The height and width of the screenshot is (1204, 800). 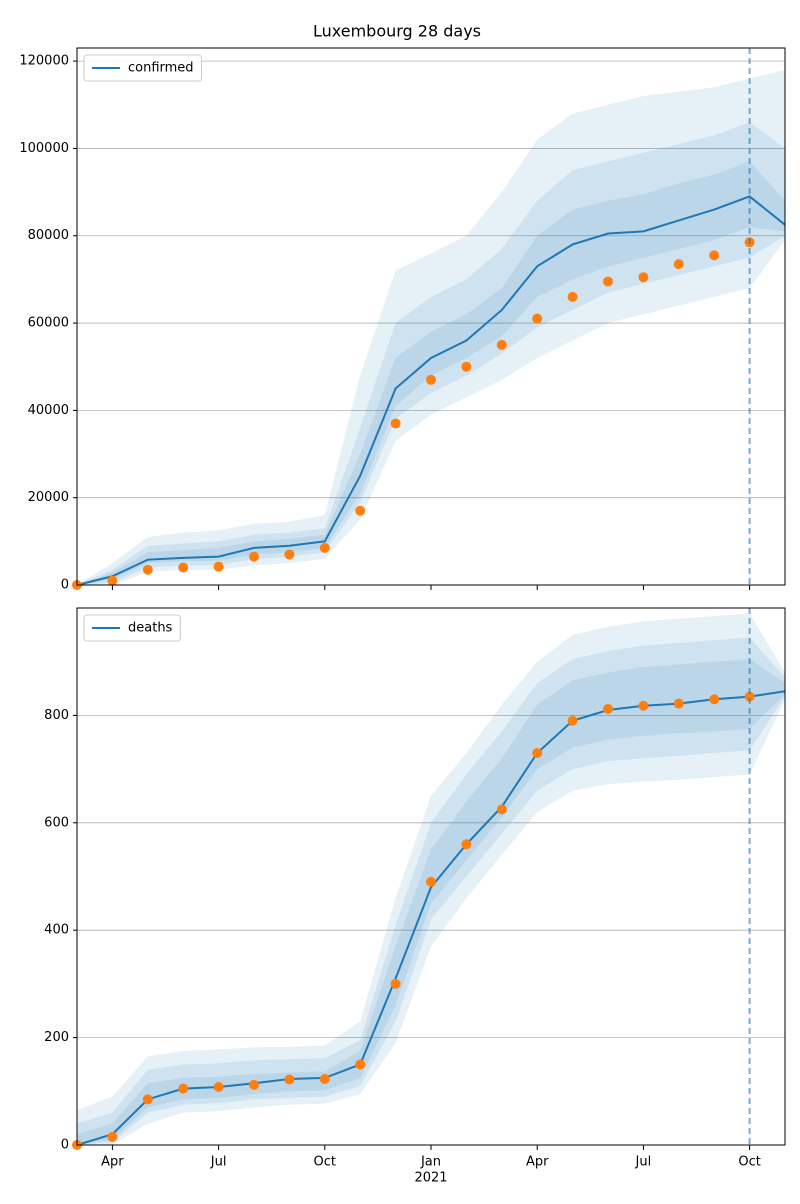 I want to click on y-tick-label: 80000, so click(x=48, y=235).